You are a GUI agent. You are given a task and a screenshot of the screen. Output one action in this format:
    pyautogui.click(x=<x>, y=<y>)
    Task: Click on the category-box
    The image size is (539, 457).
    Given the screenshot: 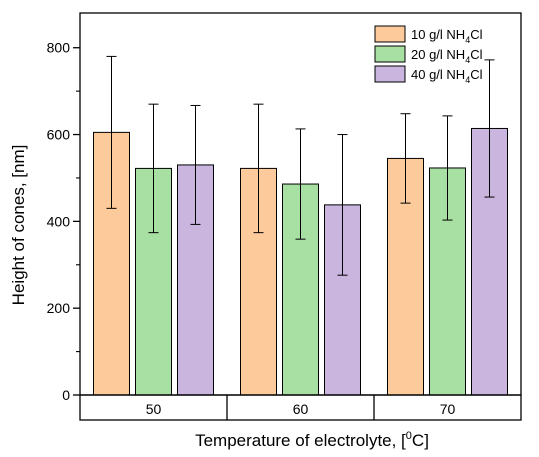 What is the action you would take?
    pyautogui.click(x=300, y=407)
    